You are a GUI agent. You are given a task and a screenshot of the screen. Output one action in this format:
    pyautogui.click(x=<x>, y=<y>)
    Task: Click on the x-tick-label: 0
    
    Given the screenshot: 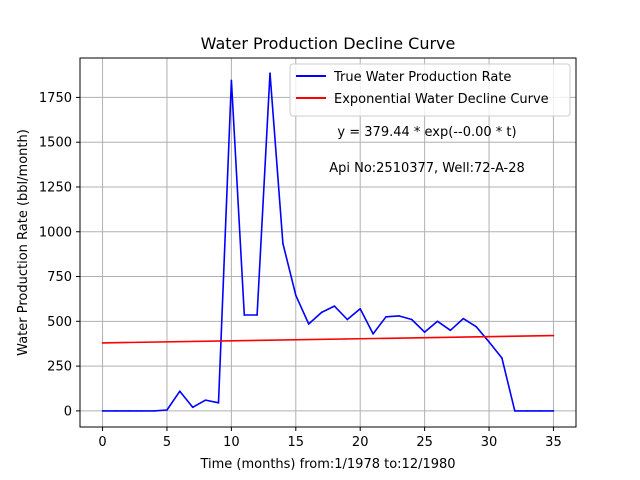 What is the action you would take?
    pyautogui.click(x=102, y=442)
    